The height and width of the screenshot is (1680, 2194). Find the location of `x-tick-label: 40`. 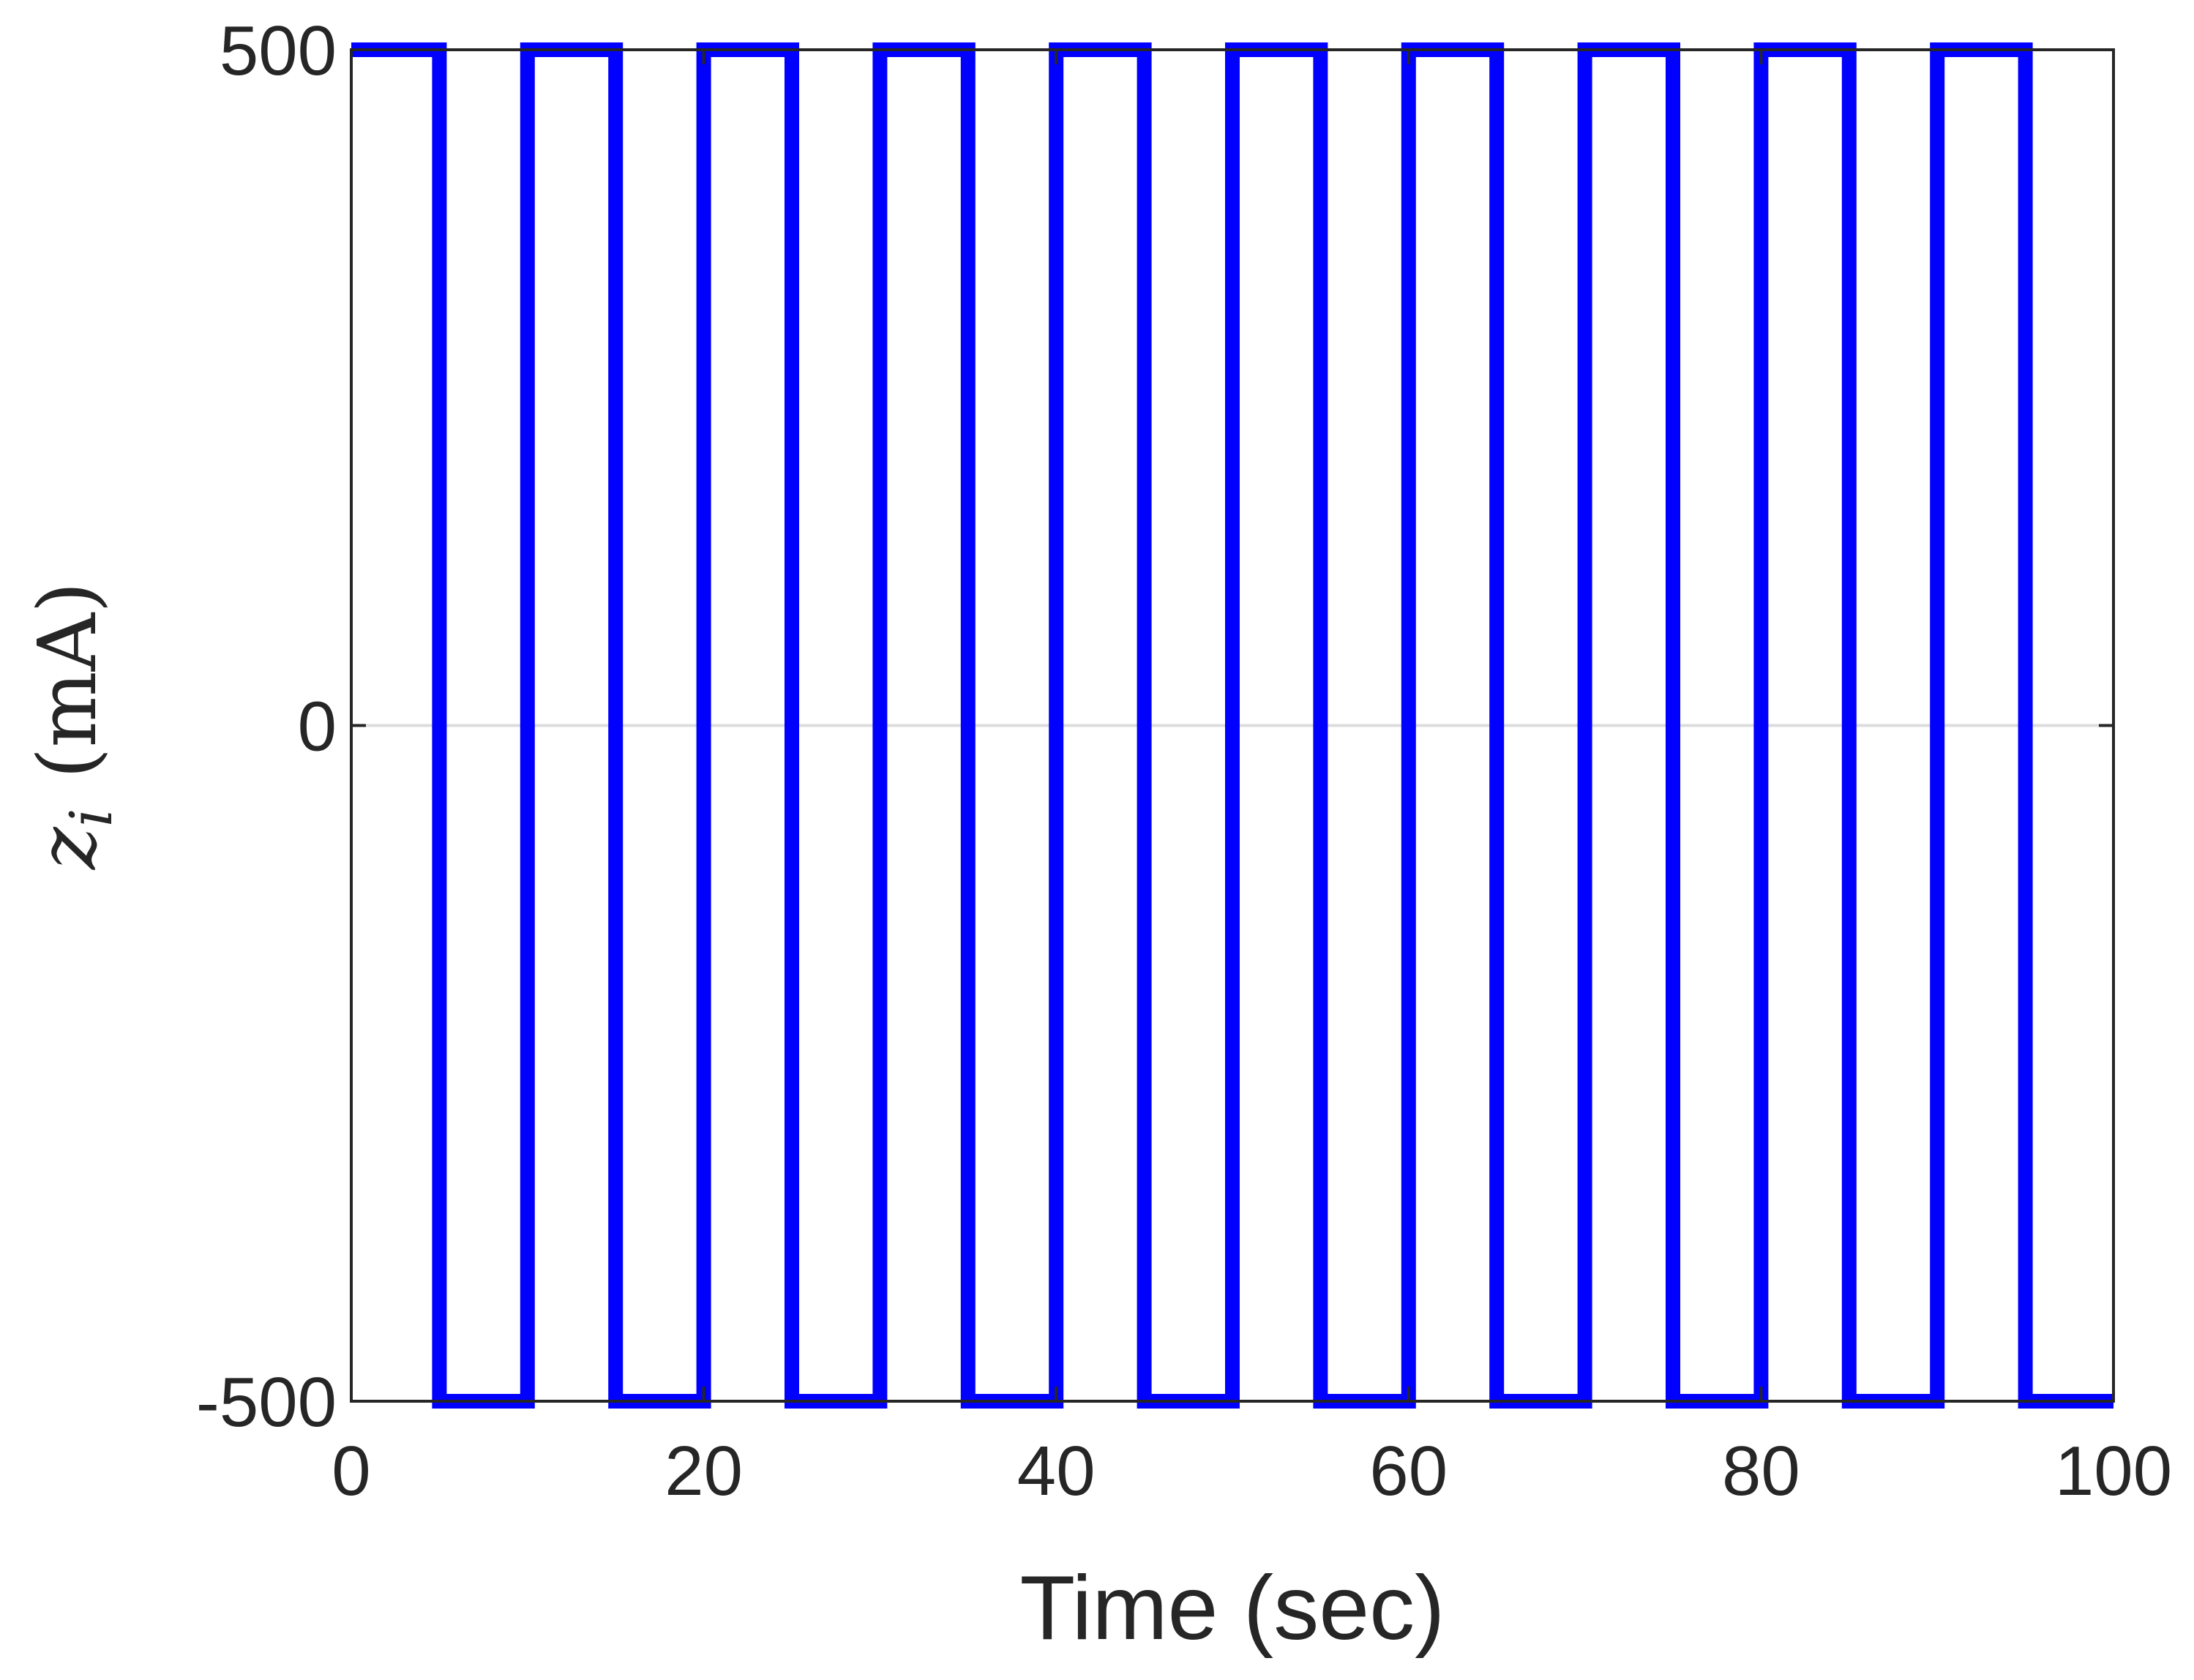

x-tick-label: 40 is located at coordinates (1056, 1471).